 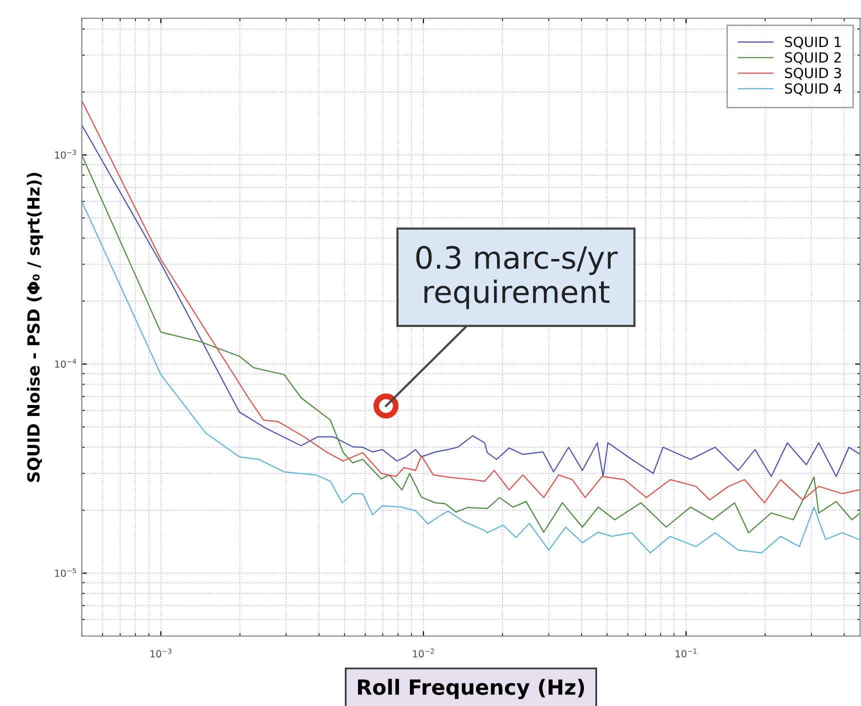 What do you see at coordinates (34, 327) in the screenshot?
I see `y-axis-title: SQUID Noise - PSD (Φ₀ / sqrt(Hz))` at bounding box center [34, 327].